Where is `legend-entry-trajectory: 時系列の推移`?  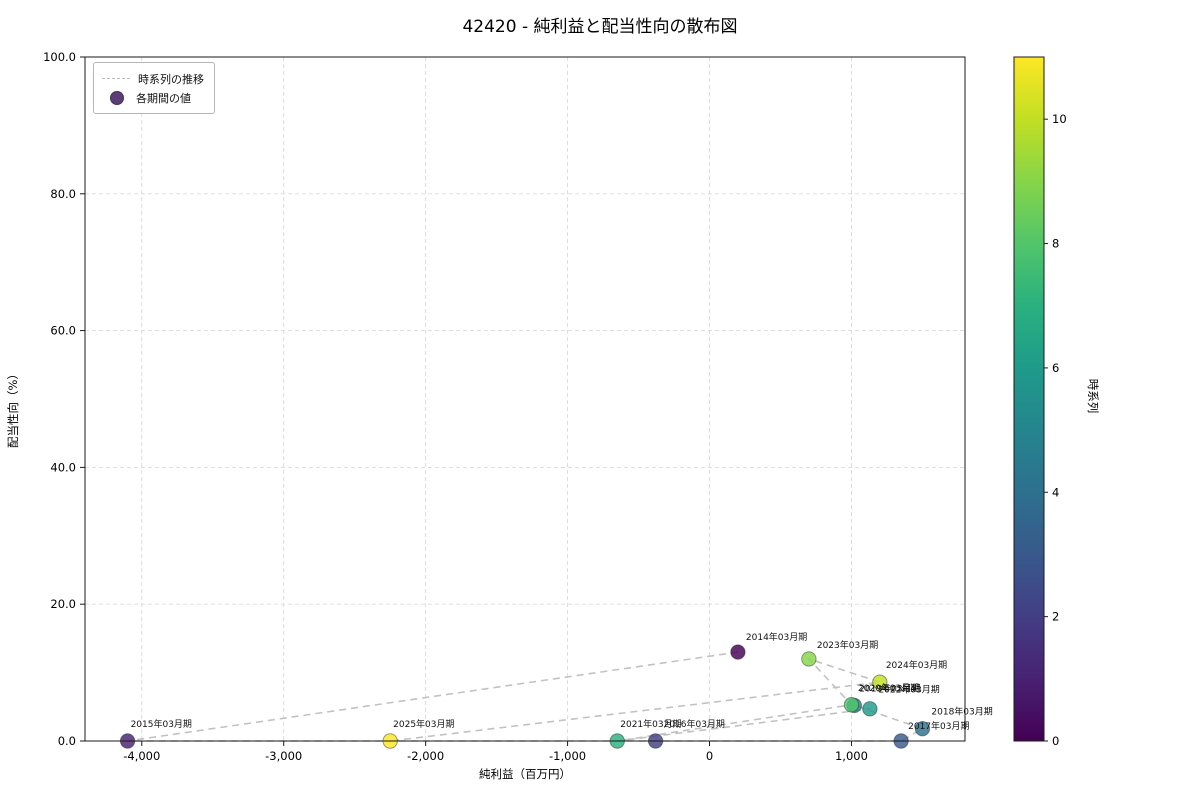
legend-entry-trajectory: 時系列の推移 is located at coordinates (153, 78).